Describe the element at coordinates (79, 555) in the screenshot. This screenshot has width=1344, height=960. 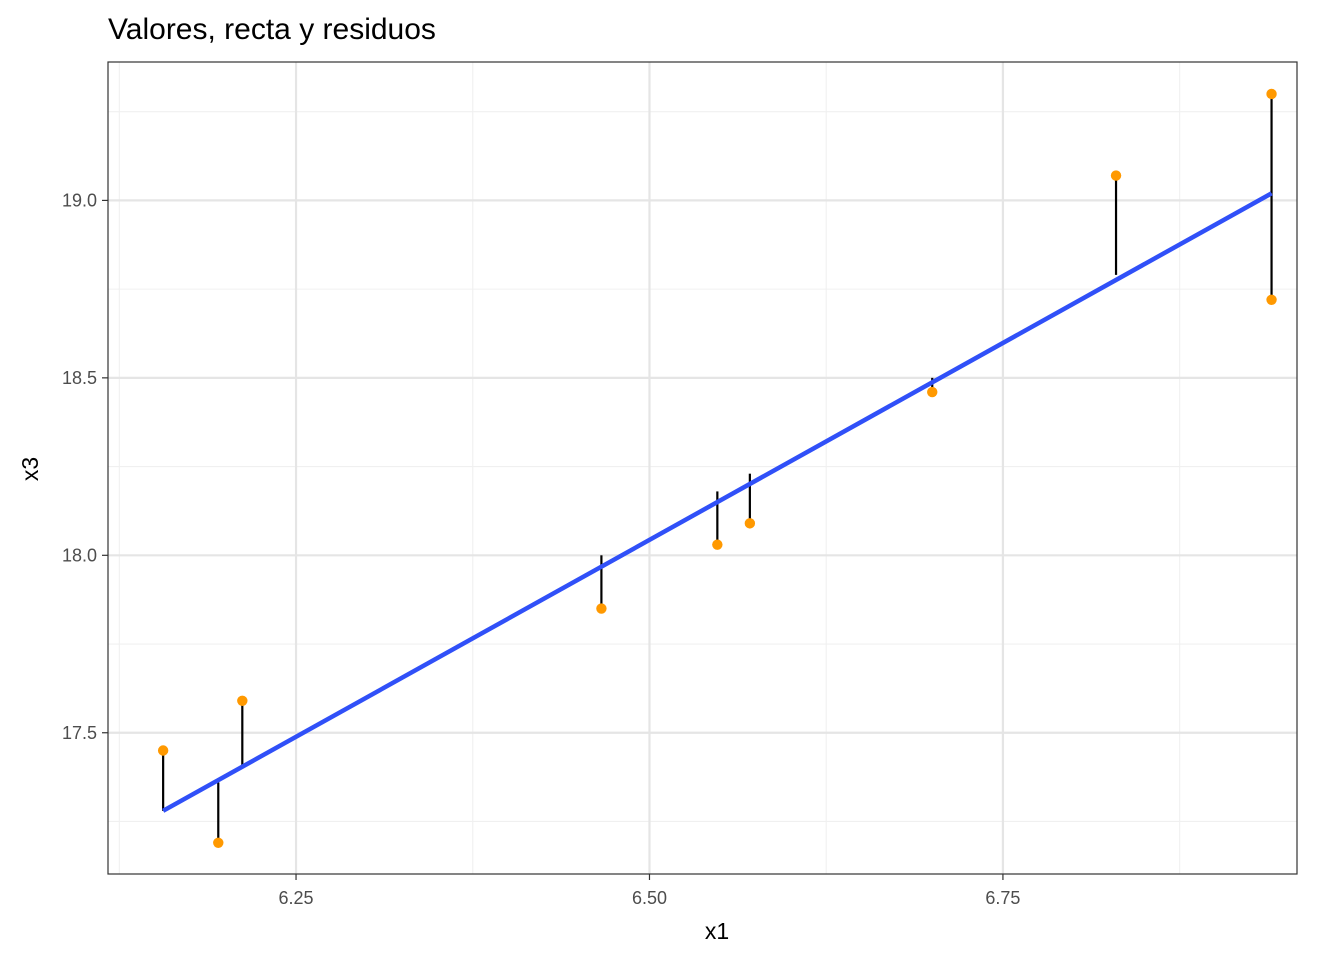
I see `y-tick-label: 18.0` at that location.